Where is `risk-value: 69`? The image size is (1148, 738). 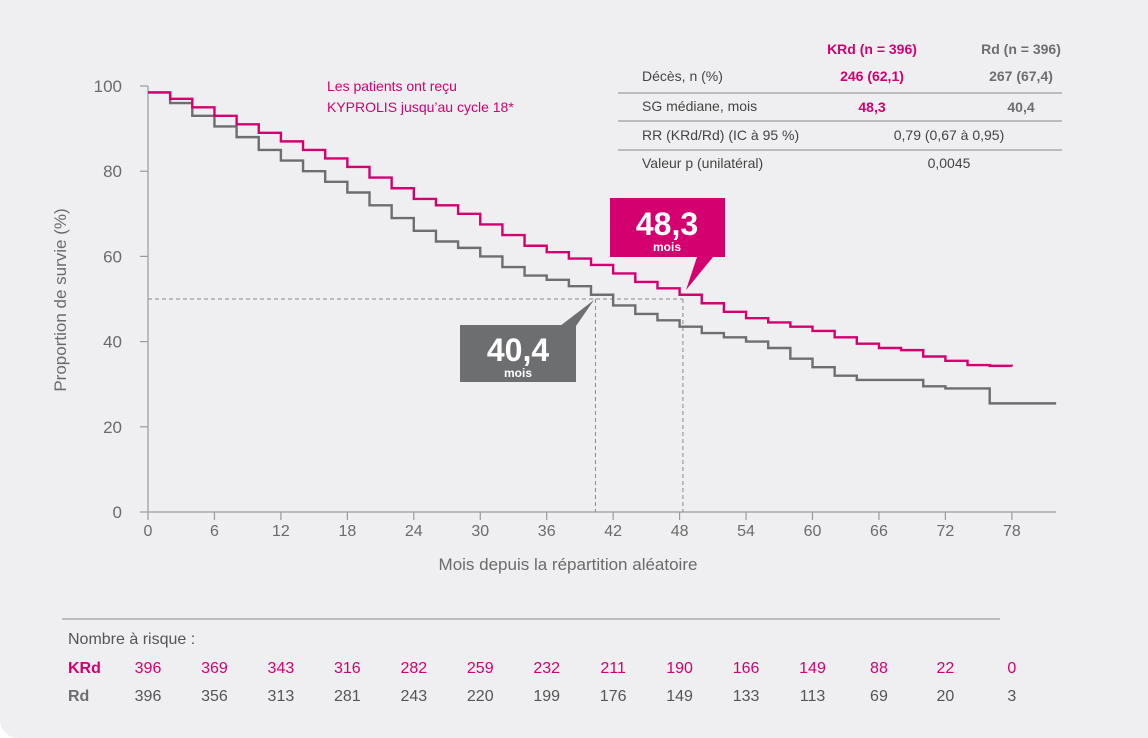 risk-value: 69 is located at coordinates (879, 696).